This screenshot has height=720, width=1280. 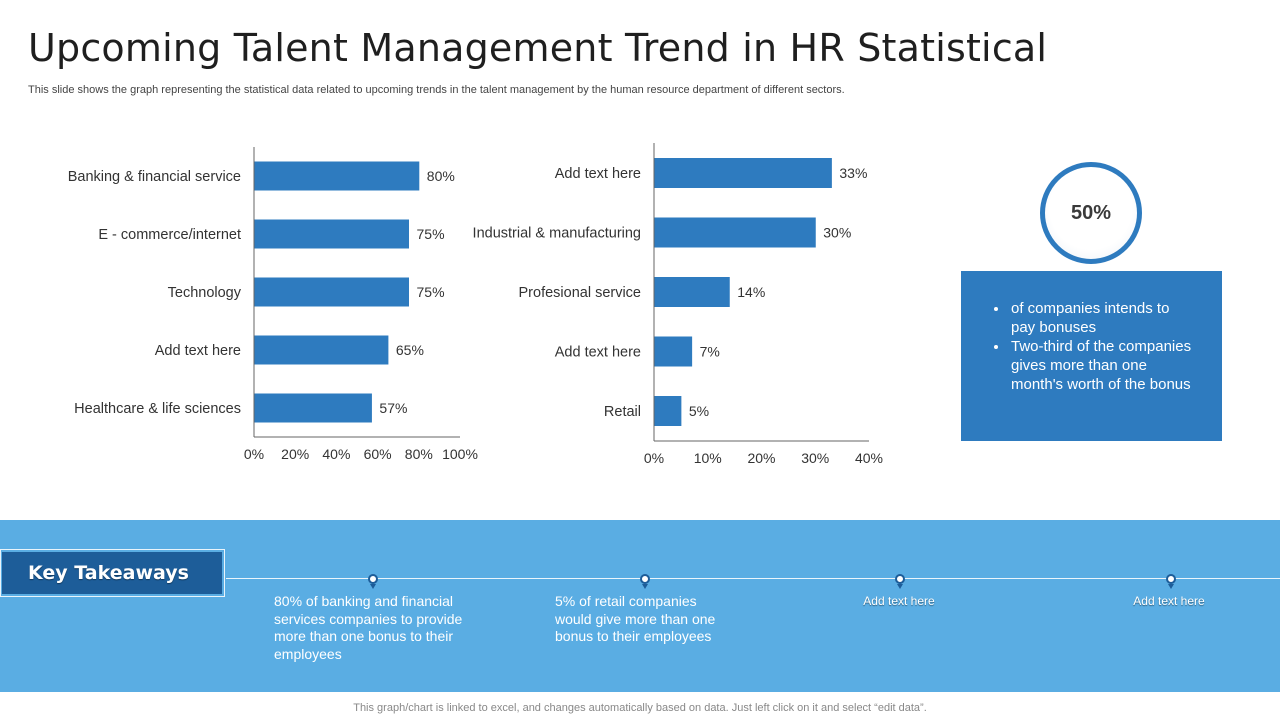 I want to click on stat-value: 50%, so click(x=1091, y=212).